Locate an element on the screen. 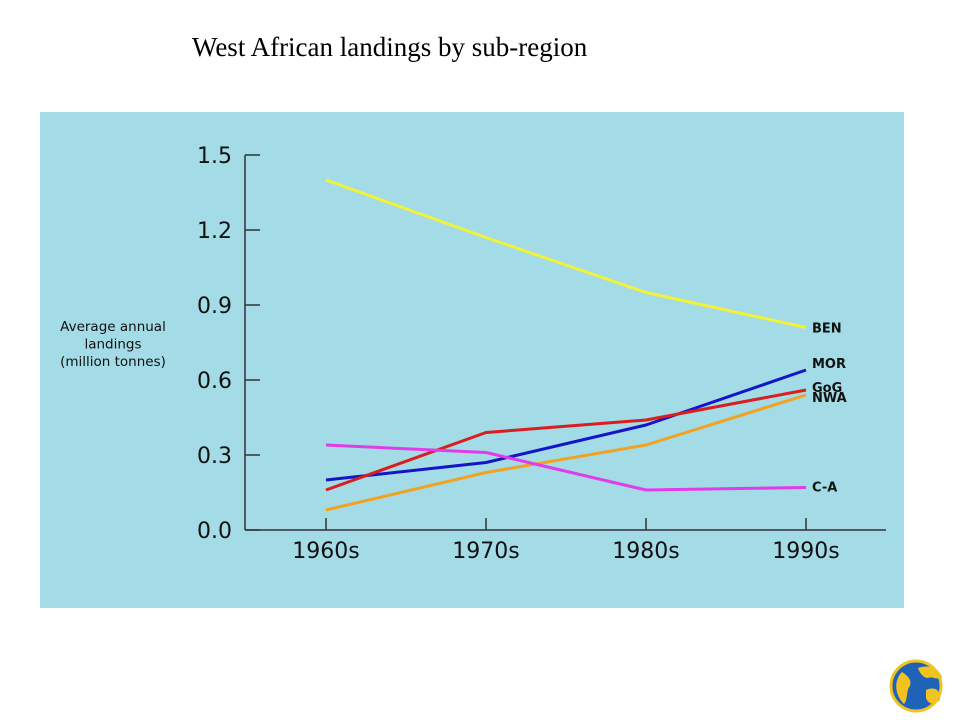 This screenshot has height=720, width=960. series-label-gog: GoG is located at coordinates (827, 388).